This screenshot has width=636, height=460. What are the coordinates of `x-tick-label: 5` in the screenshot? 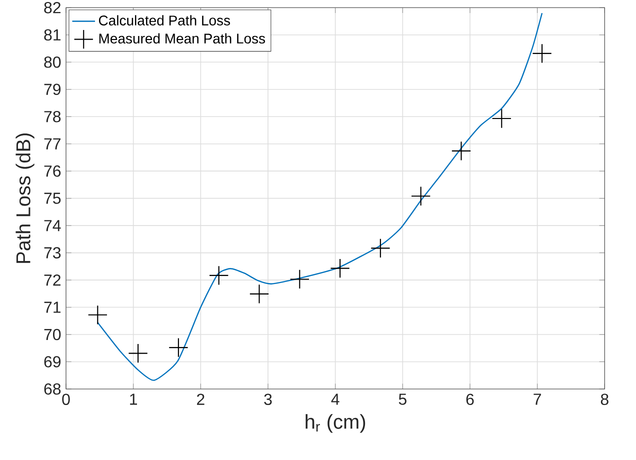 It's located at (402, 399).